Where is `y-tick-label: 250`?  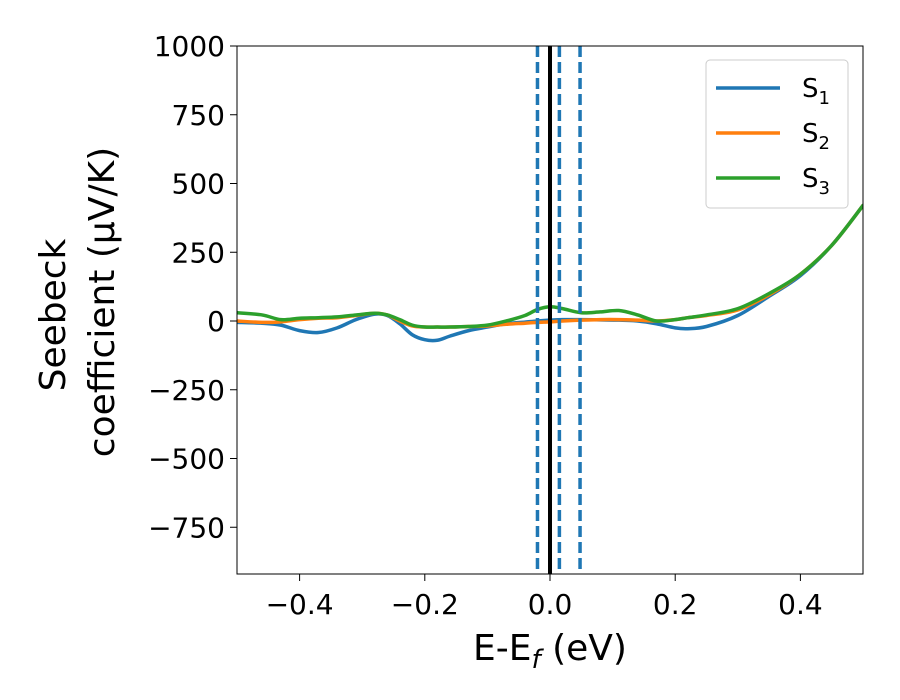
y-tick-label: 250 is located at coordinates (198, 252).